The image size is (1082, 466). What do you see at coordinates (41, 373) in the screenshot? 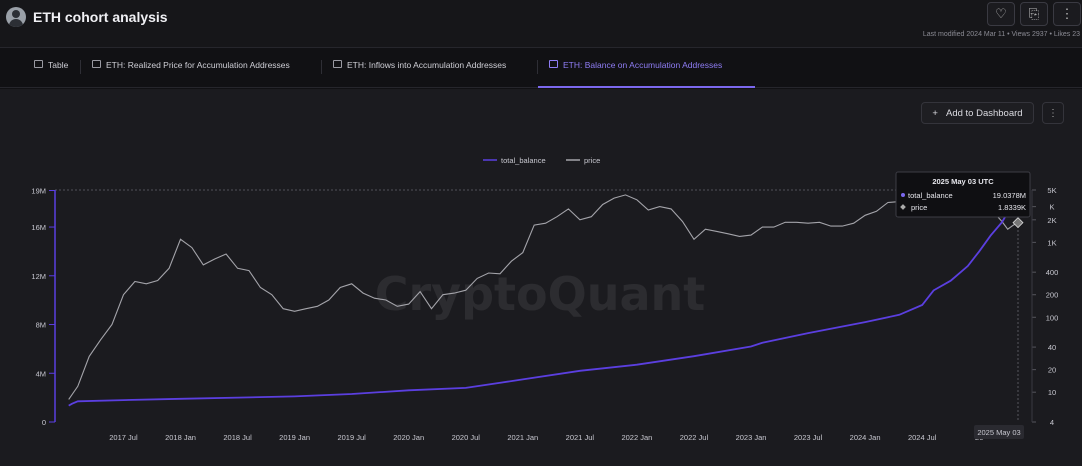
I see `left-tick-label: 4M` at bounding box center [41, 373].